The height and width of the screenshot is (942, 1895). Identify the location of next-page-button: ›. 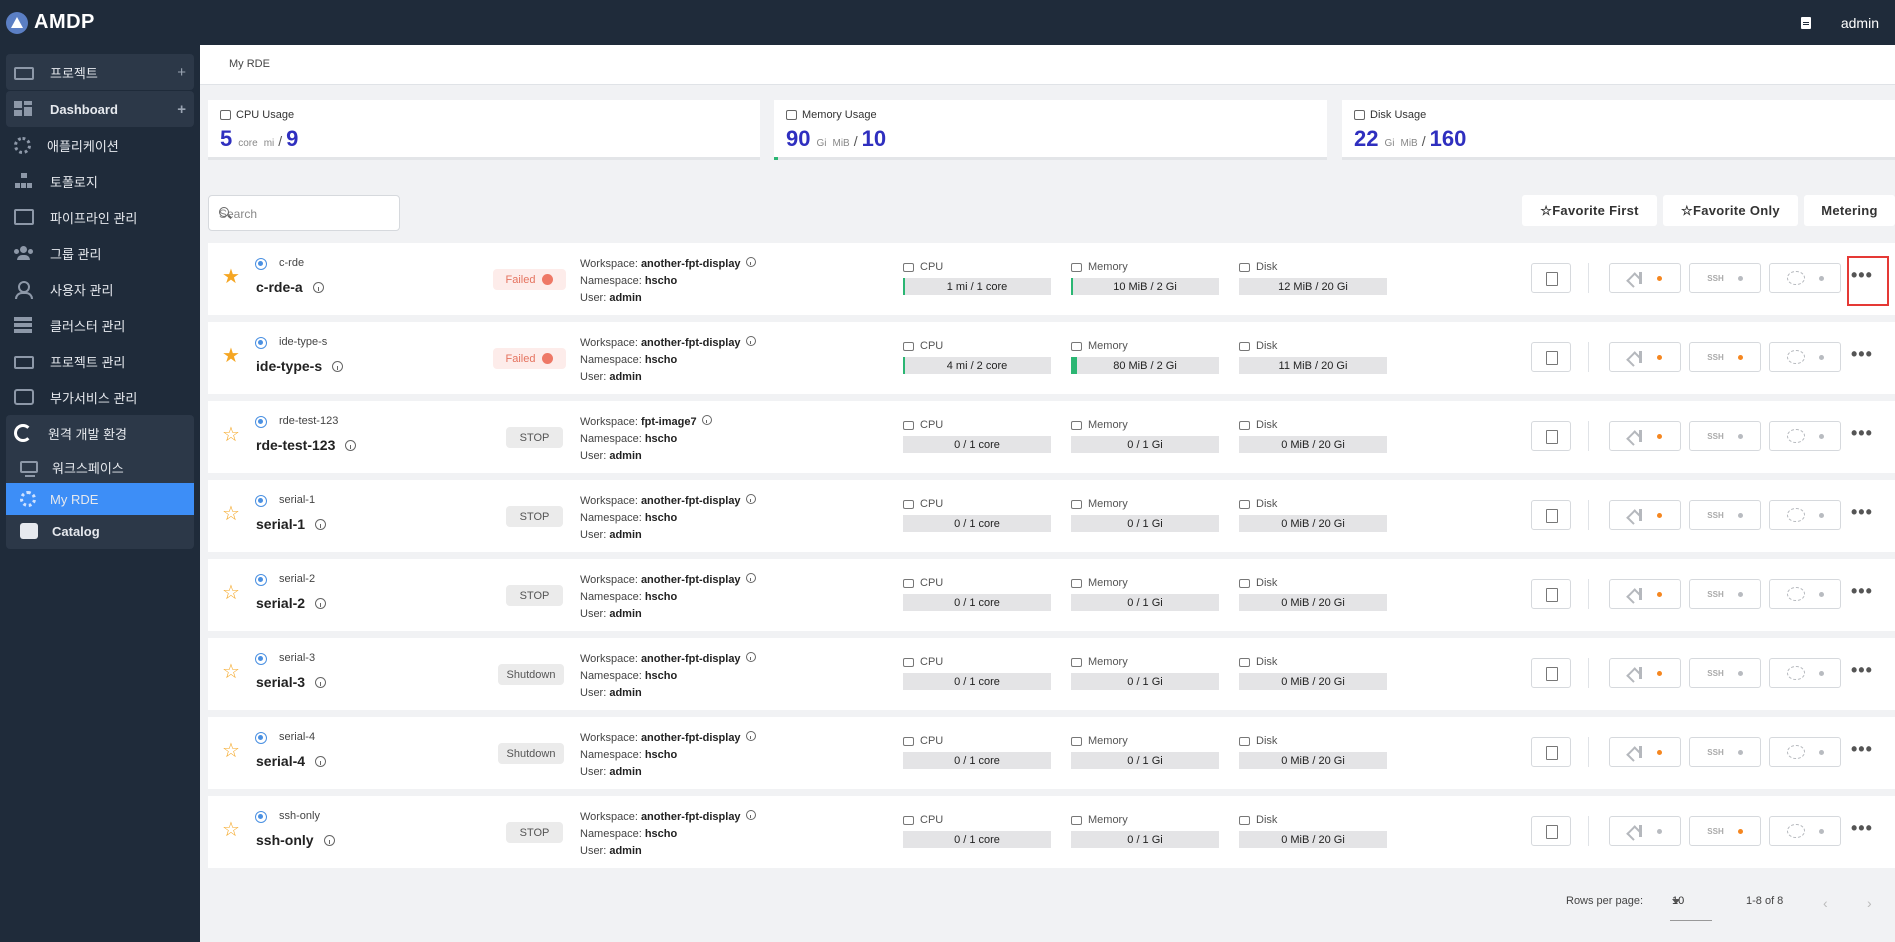
(1869, 903).